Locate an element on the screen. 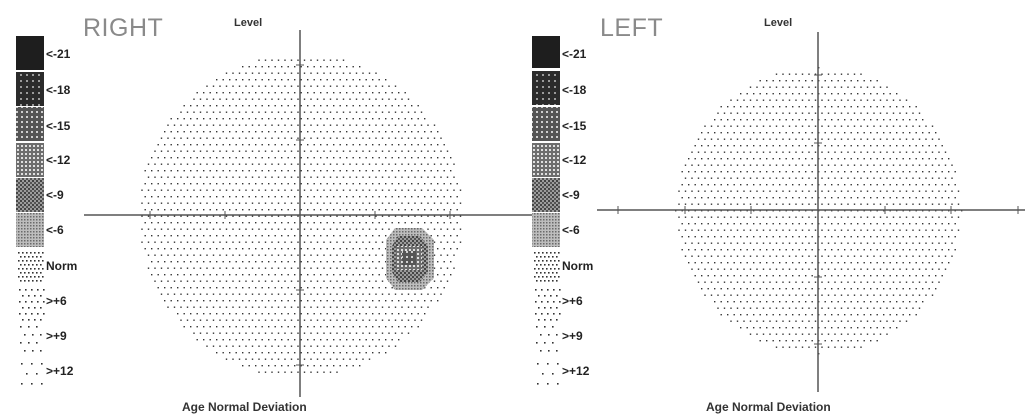  right-eye-title: RIGHT is located at coordinates (123, 28).